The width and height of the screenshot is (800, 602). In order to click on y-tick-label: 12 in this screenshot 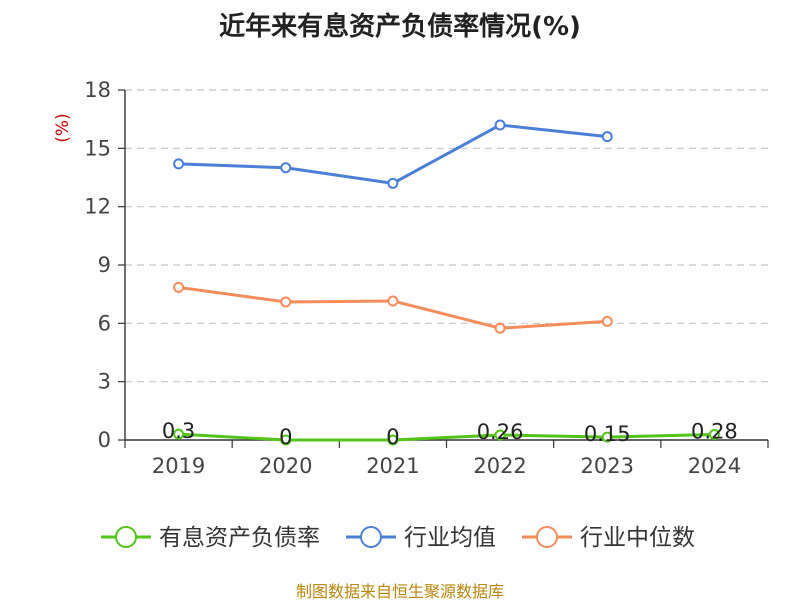, I will do `click(97, 207)`.